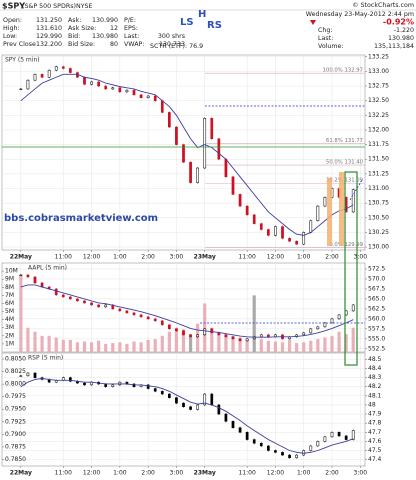  Describe the element at coordinates (105, 20) in the screenshot. I see `field-value: 130.990` at that location.